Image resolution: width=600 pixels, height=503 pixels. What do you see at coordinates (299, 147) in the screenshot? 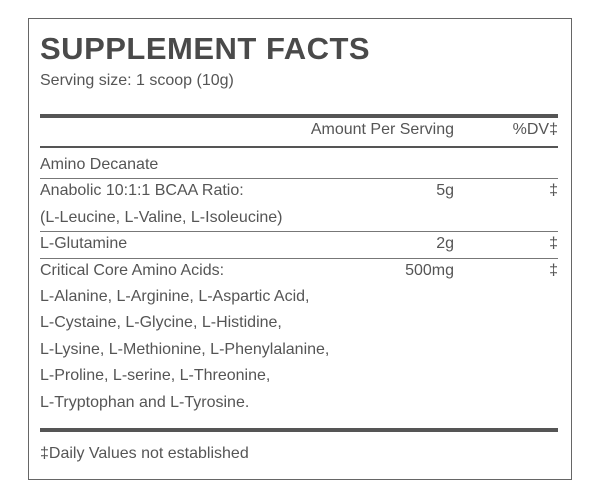
I see `rule` at bounding box center [299, 147].